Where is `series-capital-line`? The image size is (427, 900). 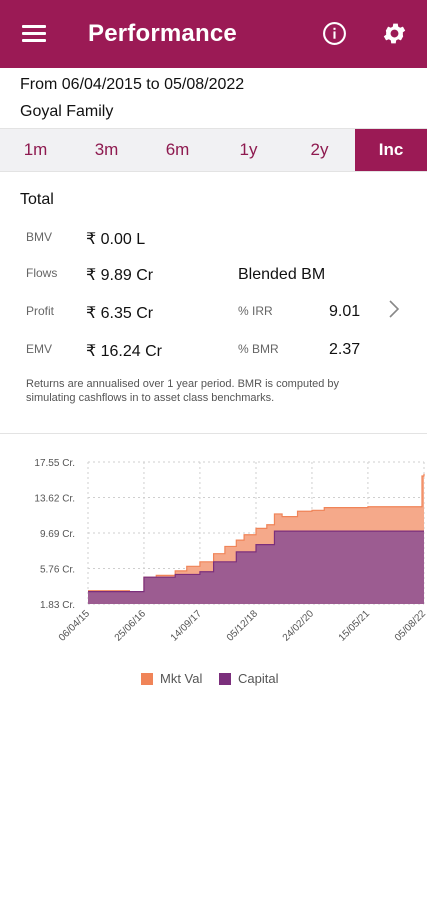
series-capital-line is located at coordinates (256, 561).